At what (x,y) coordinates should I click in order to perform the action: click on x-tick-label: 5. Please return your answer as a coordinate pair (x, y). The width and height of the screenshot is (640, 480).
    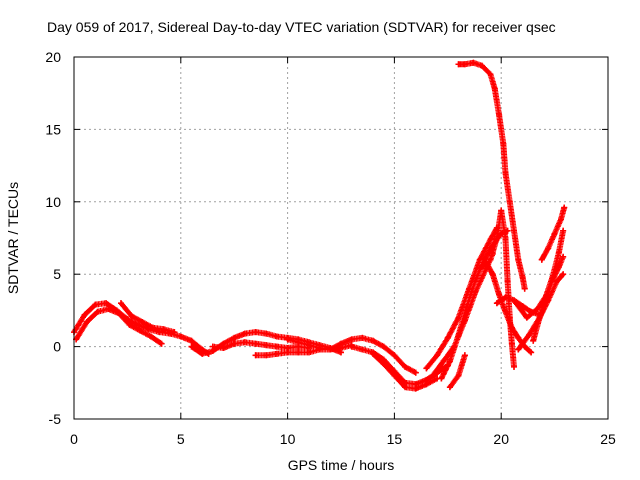
    Looking at the image, I should click on (181, 439).